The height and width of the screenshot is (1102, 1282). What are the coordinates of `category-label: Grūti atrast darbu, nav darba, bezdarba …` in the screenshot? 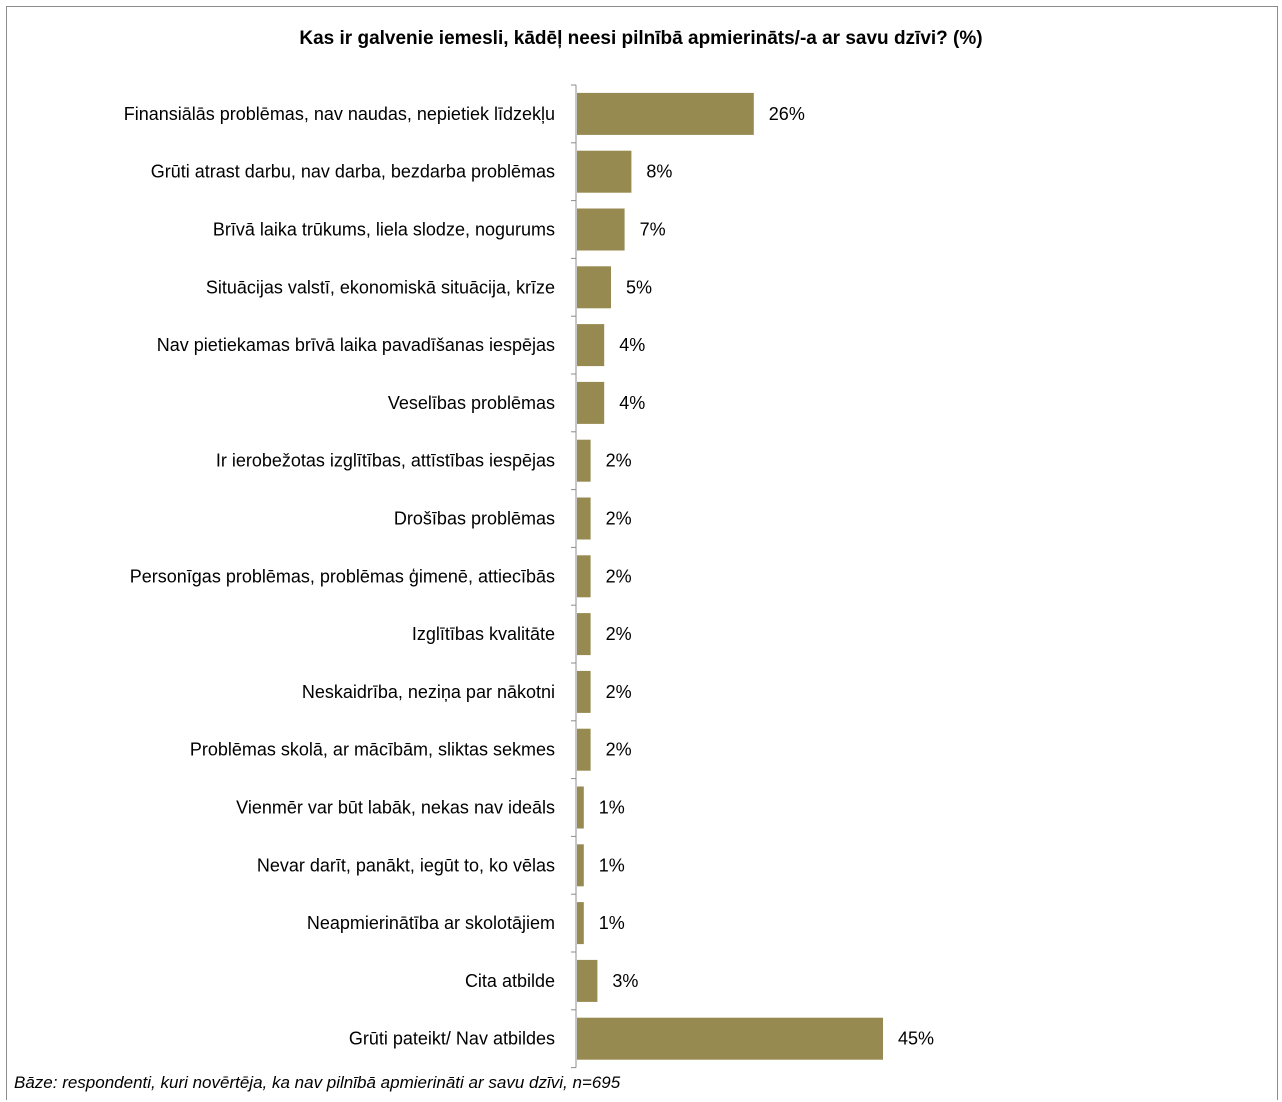 It's located at (353, 172).